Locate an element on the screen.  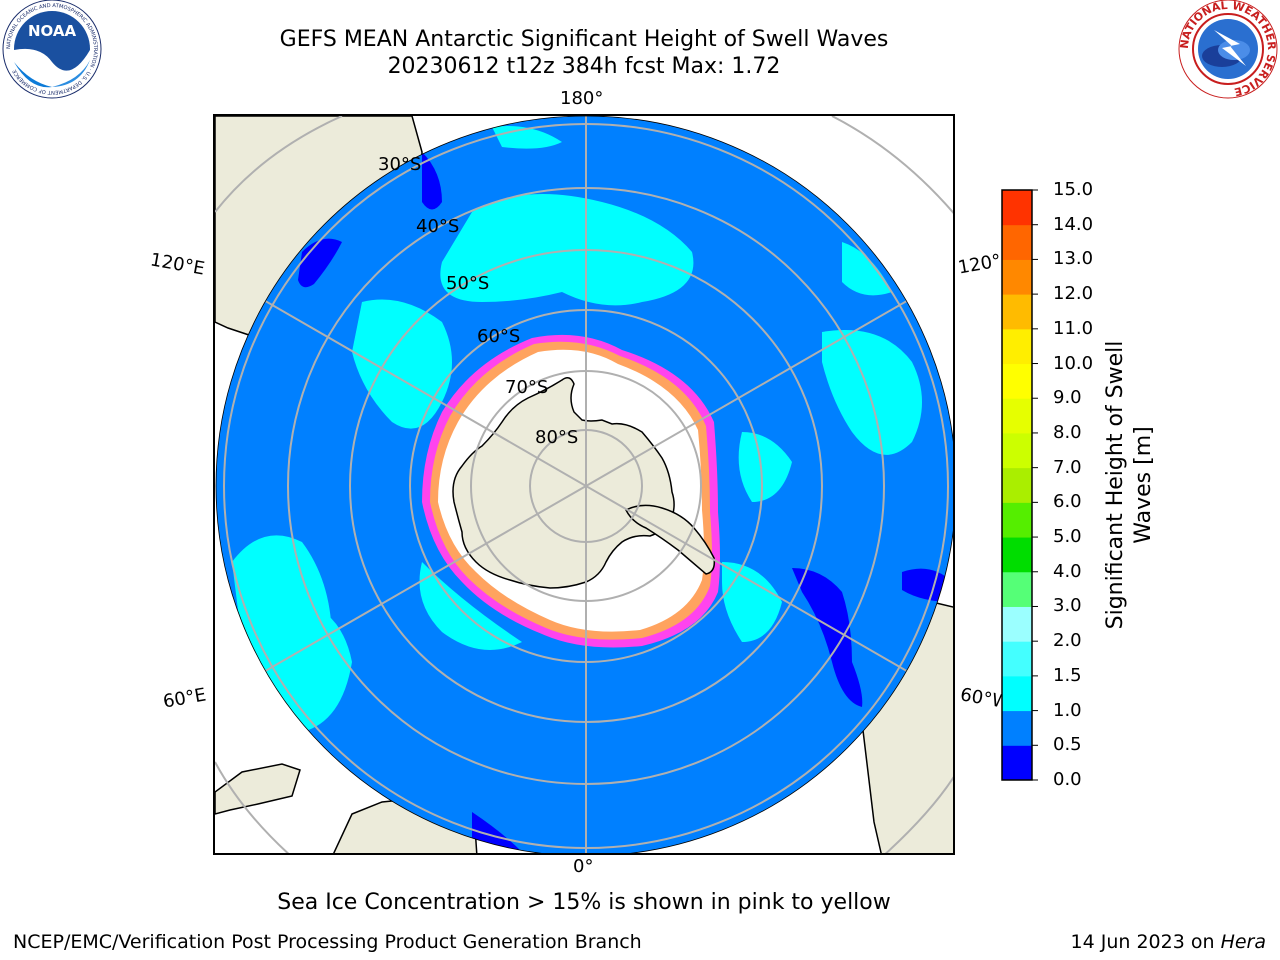
nws-logo: NATIONAL WEATHER SERVICE is located at coordinates (1228, 49).